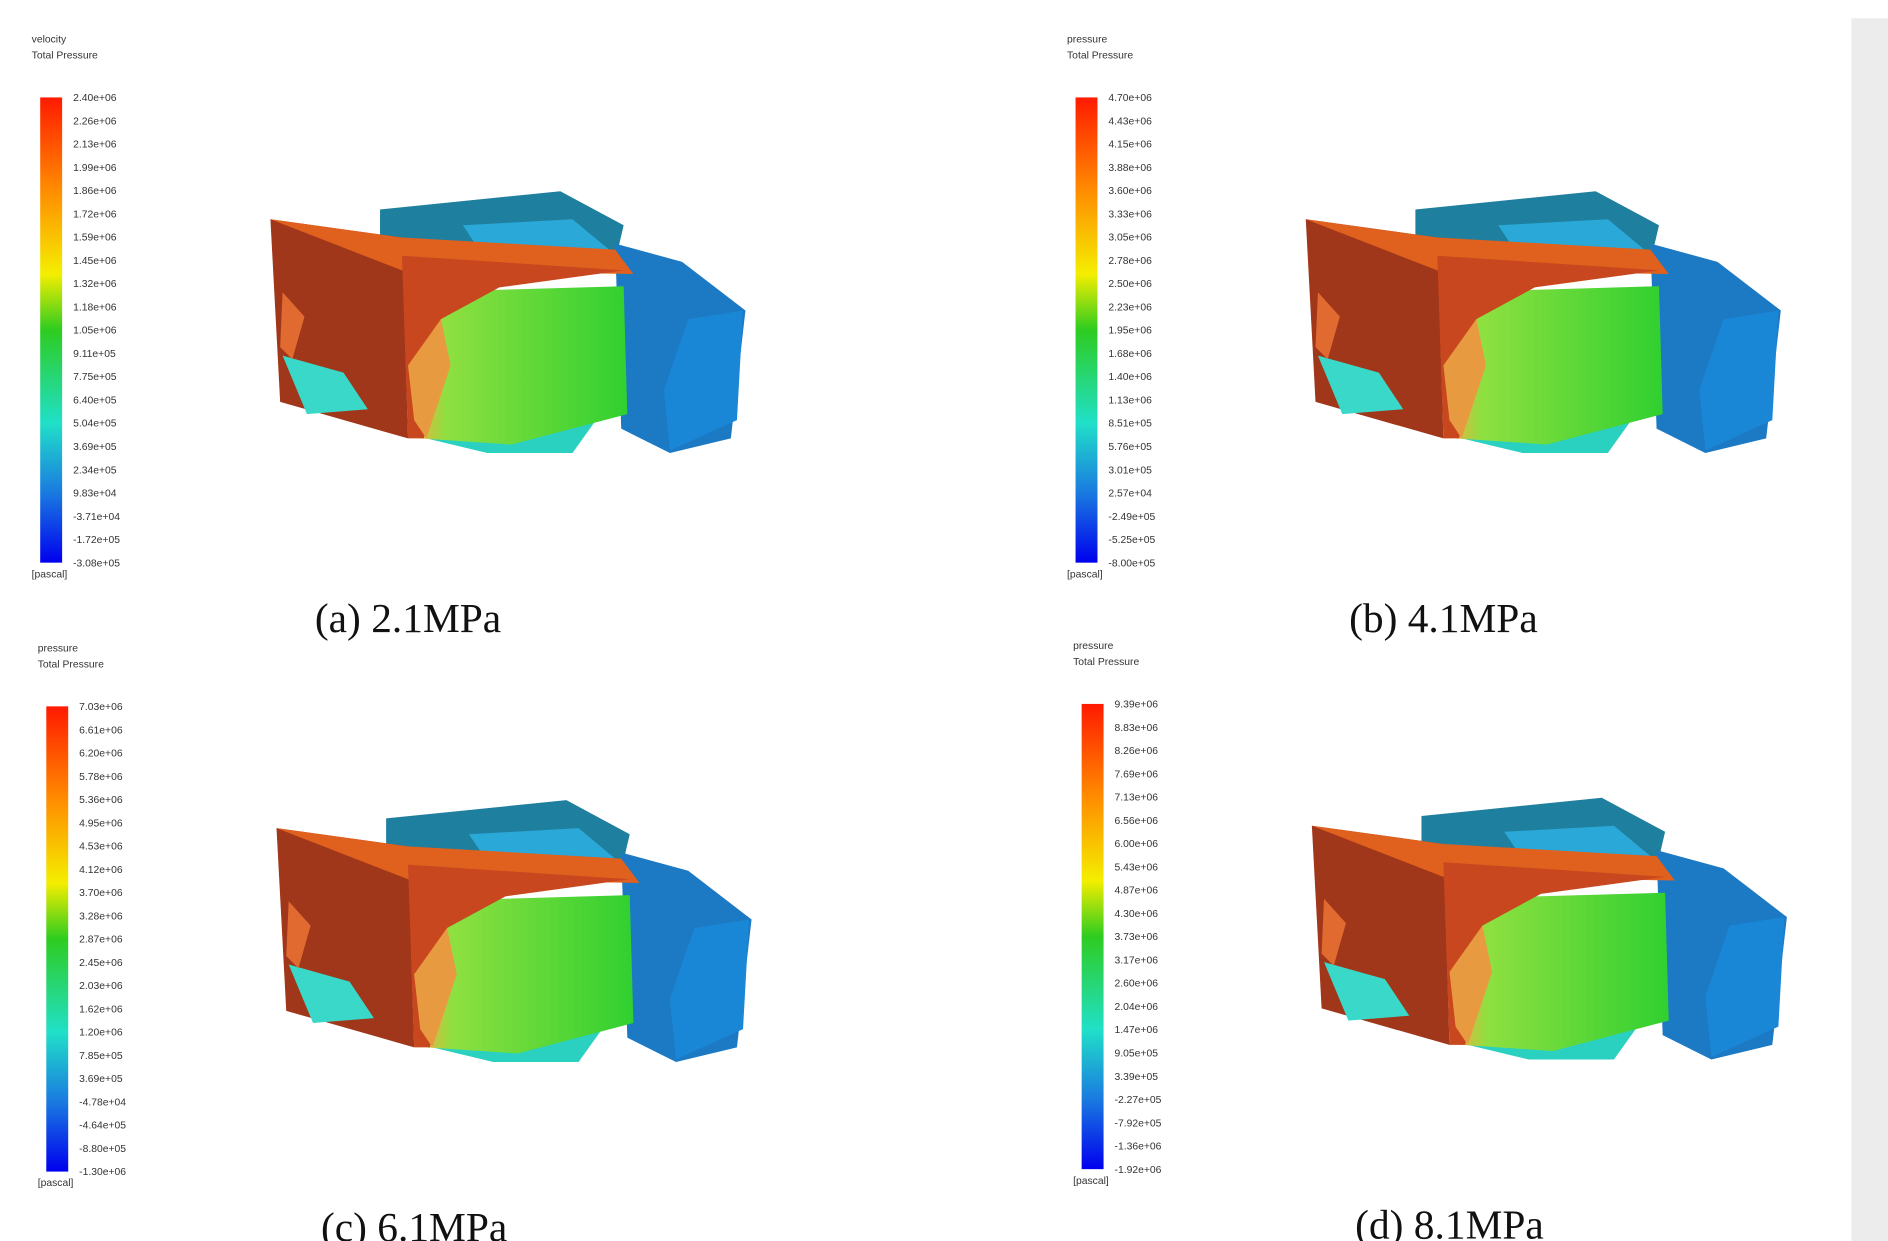 The image size is (1888, 1241). Describe the element at coordinates (95, 238) in the screenshot. I see `colorbar-label: 1.59e+06` at that location.